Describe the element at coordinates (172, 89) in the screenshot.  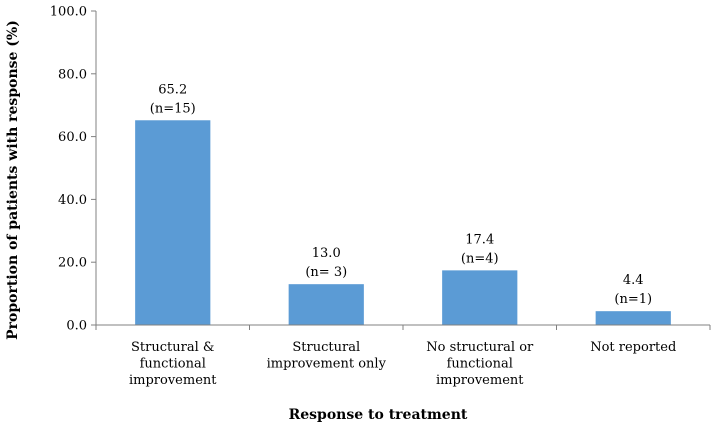
I see `data-label: 65.2` at that location.